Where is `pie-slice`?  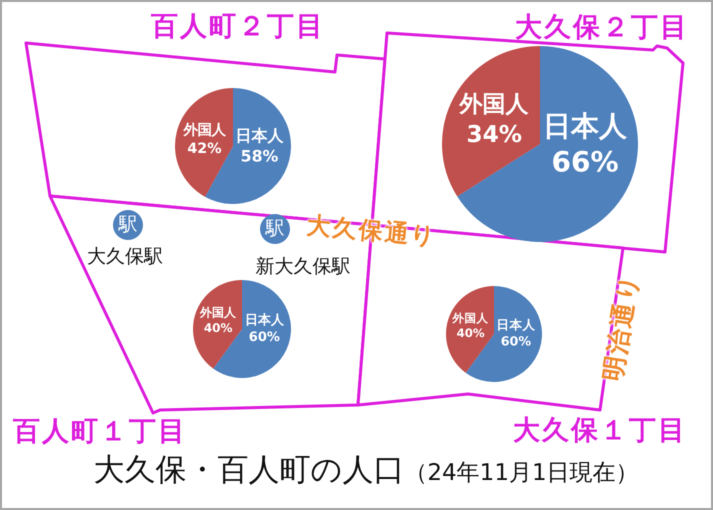
pie-slice is located at coordinates (547, 144).